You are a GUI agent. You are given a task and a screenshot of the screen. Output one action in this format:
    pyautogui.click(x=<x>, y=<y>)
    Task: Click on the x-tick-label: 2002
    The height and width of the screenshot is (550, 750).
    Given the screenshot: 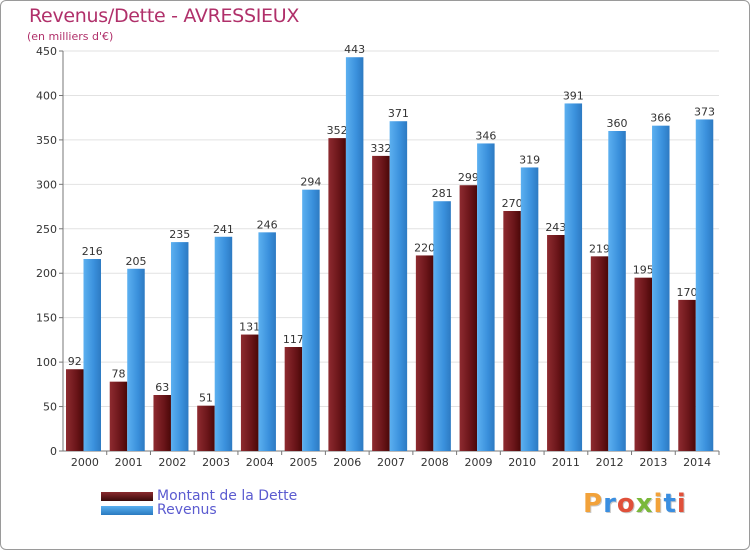 What is the action you would take?
    pyautogui.click(x=172, y=462)
    